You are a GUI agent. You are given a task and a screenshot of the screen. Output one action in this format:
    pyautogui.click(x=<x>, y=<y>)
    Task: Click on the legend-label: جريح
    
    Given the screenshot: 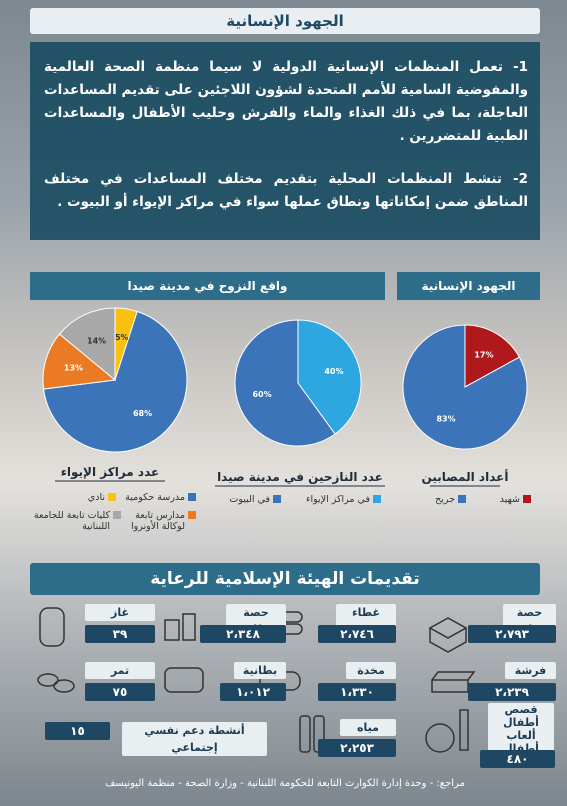 What is the action you would take?
    pyautogui.click(x=445, y=499)
    